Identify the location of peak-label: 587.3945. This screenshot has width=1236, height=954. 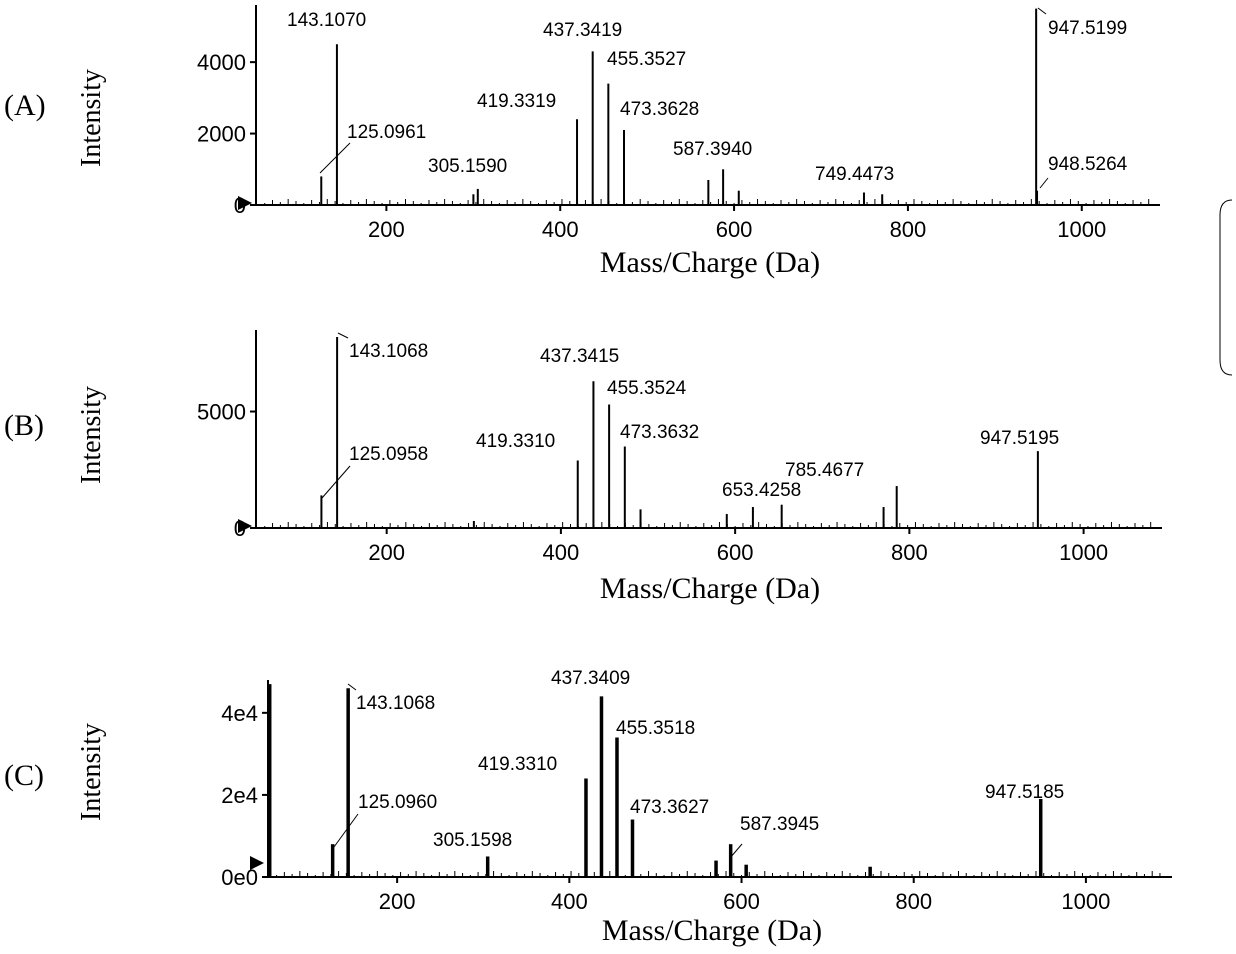
(779, 824).